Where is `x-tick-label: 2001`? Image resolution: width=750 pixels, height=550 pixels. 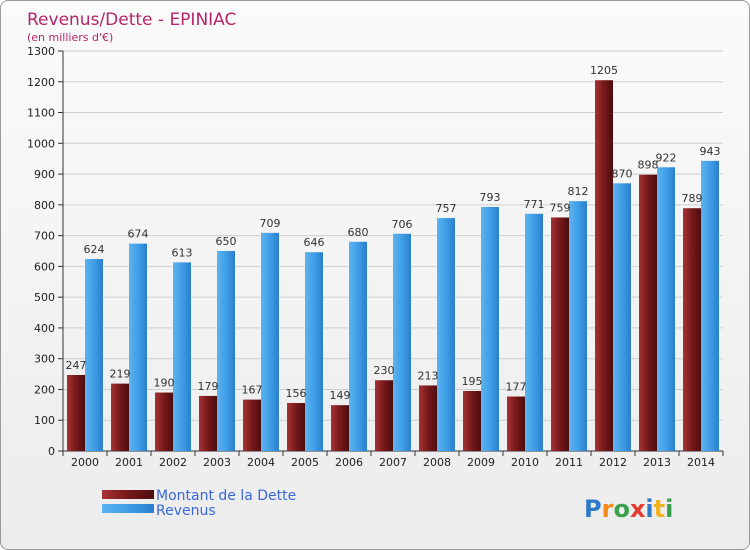
x-tick-label: 2001 is located at coordinates (129, 462).